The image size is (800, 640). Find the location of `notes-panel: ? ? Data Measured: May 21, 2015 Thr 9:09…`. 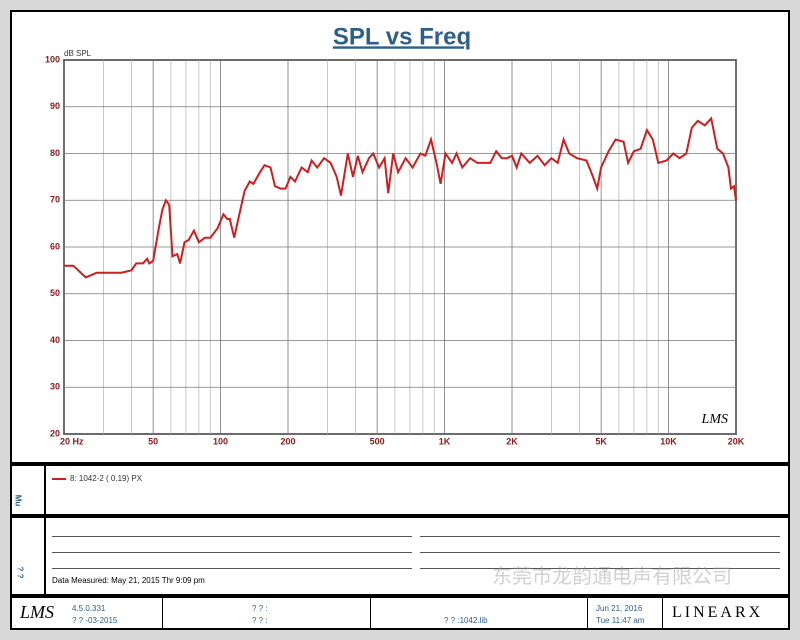

notes-panel: ? ? Data Measured: May 21, 2015 Thr 9:09… is located at coordinates (400, 556).